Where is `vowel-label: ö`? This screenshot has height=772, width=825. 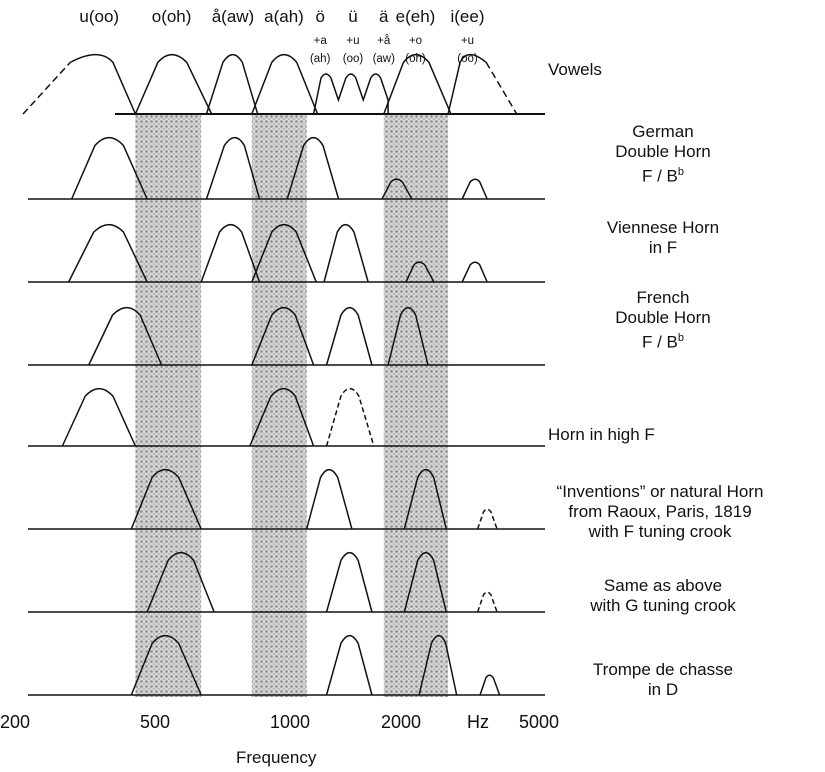
vowel-label: ö is located at coordinates (319, 16).